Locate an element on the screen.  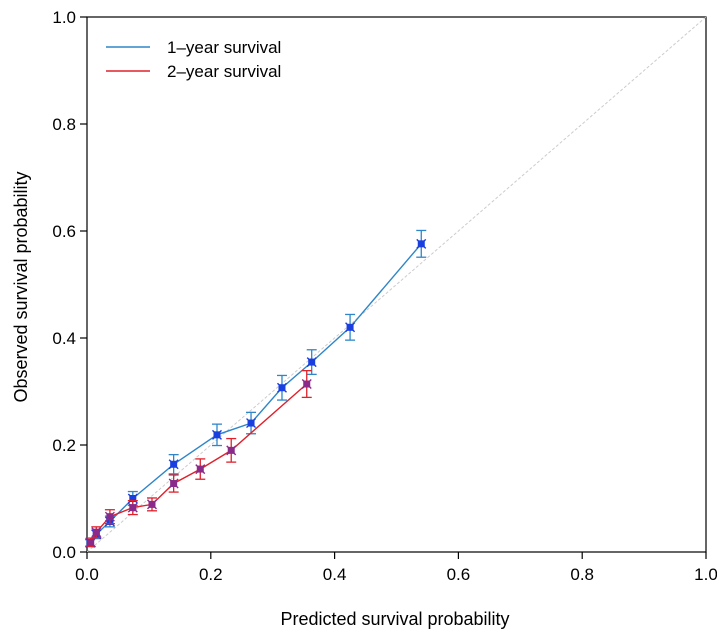
y-tick-label: 0.0 is located at coordinates (64, 552).